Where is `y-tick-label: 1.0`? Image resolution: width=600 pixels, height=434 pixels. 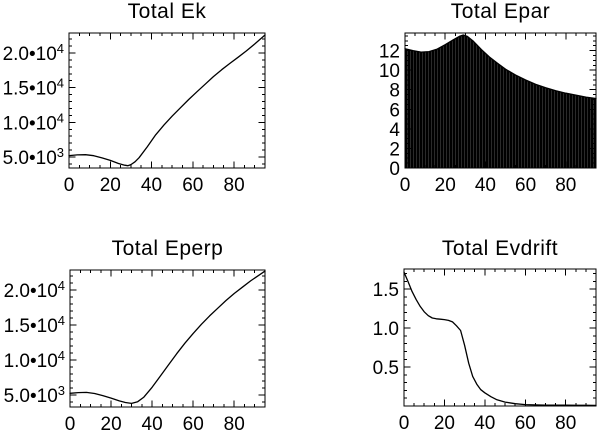 y-tick-label: 1.0 is located at coordinates (386, 329).